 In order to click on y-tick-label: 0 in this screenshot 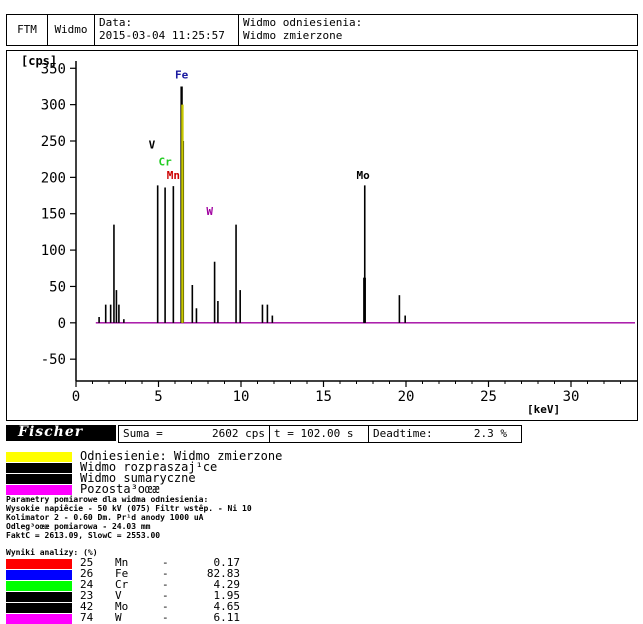, I will do `click(62, 324)`.